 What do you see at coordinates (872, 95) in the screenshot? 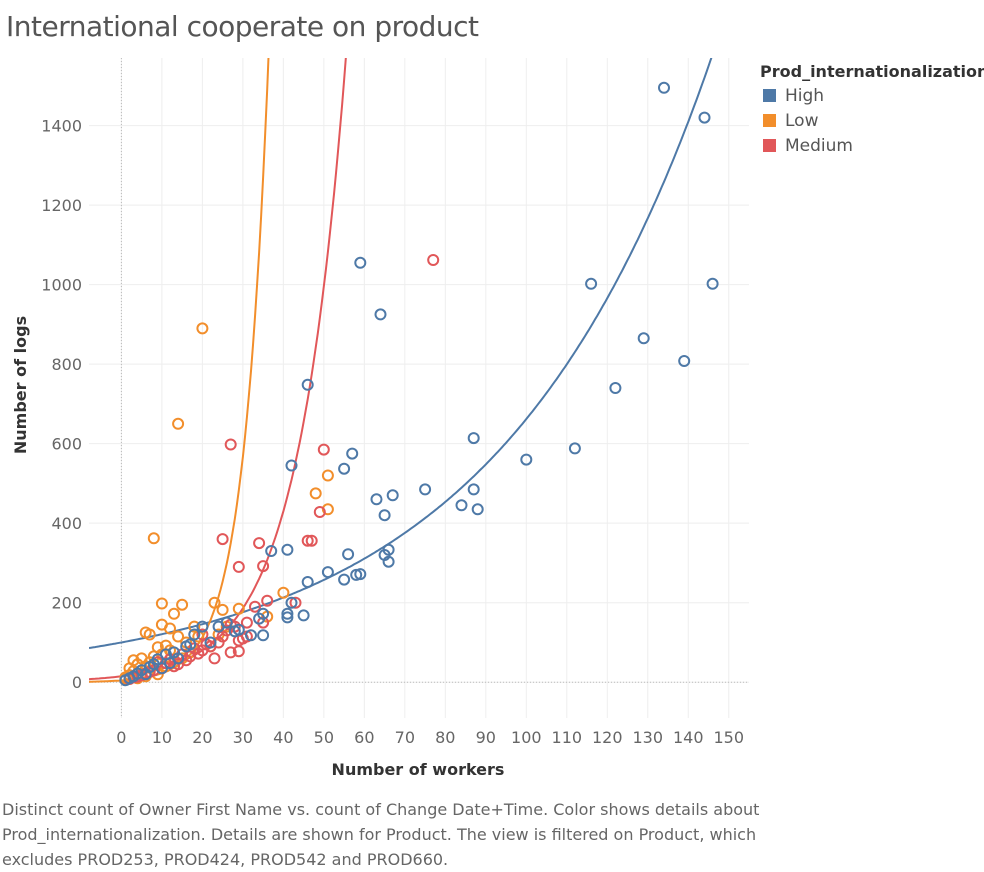
I see `legend-item-high: High` at bounding box center [872, 95].